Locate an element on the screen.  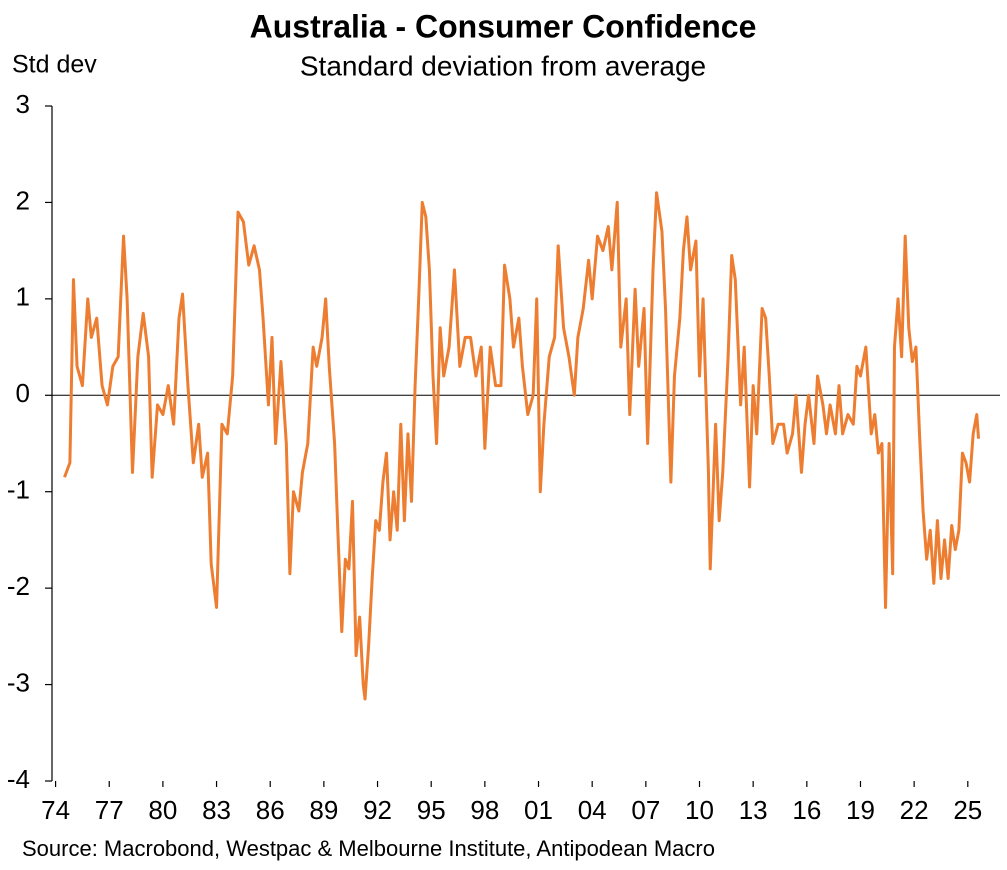
chart-subtitle: Standard deviation from average is located at coordinates (503, 65).